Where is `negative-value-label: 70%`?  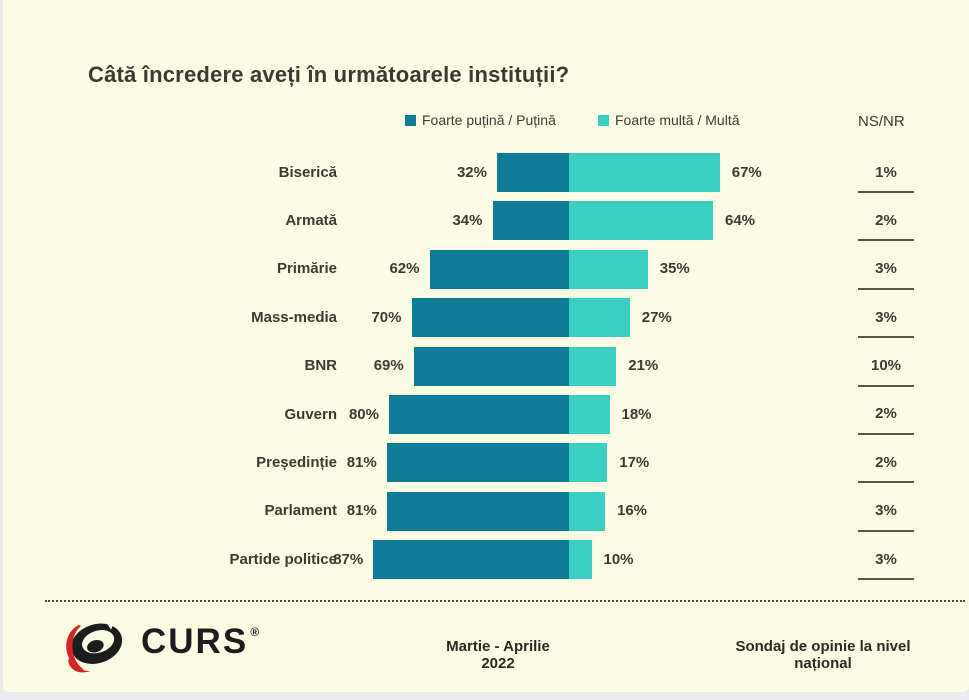 negative-value-label: 70% is located at coordinates (386, 317).